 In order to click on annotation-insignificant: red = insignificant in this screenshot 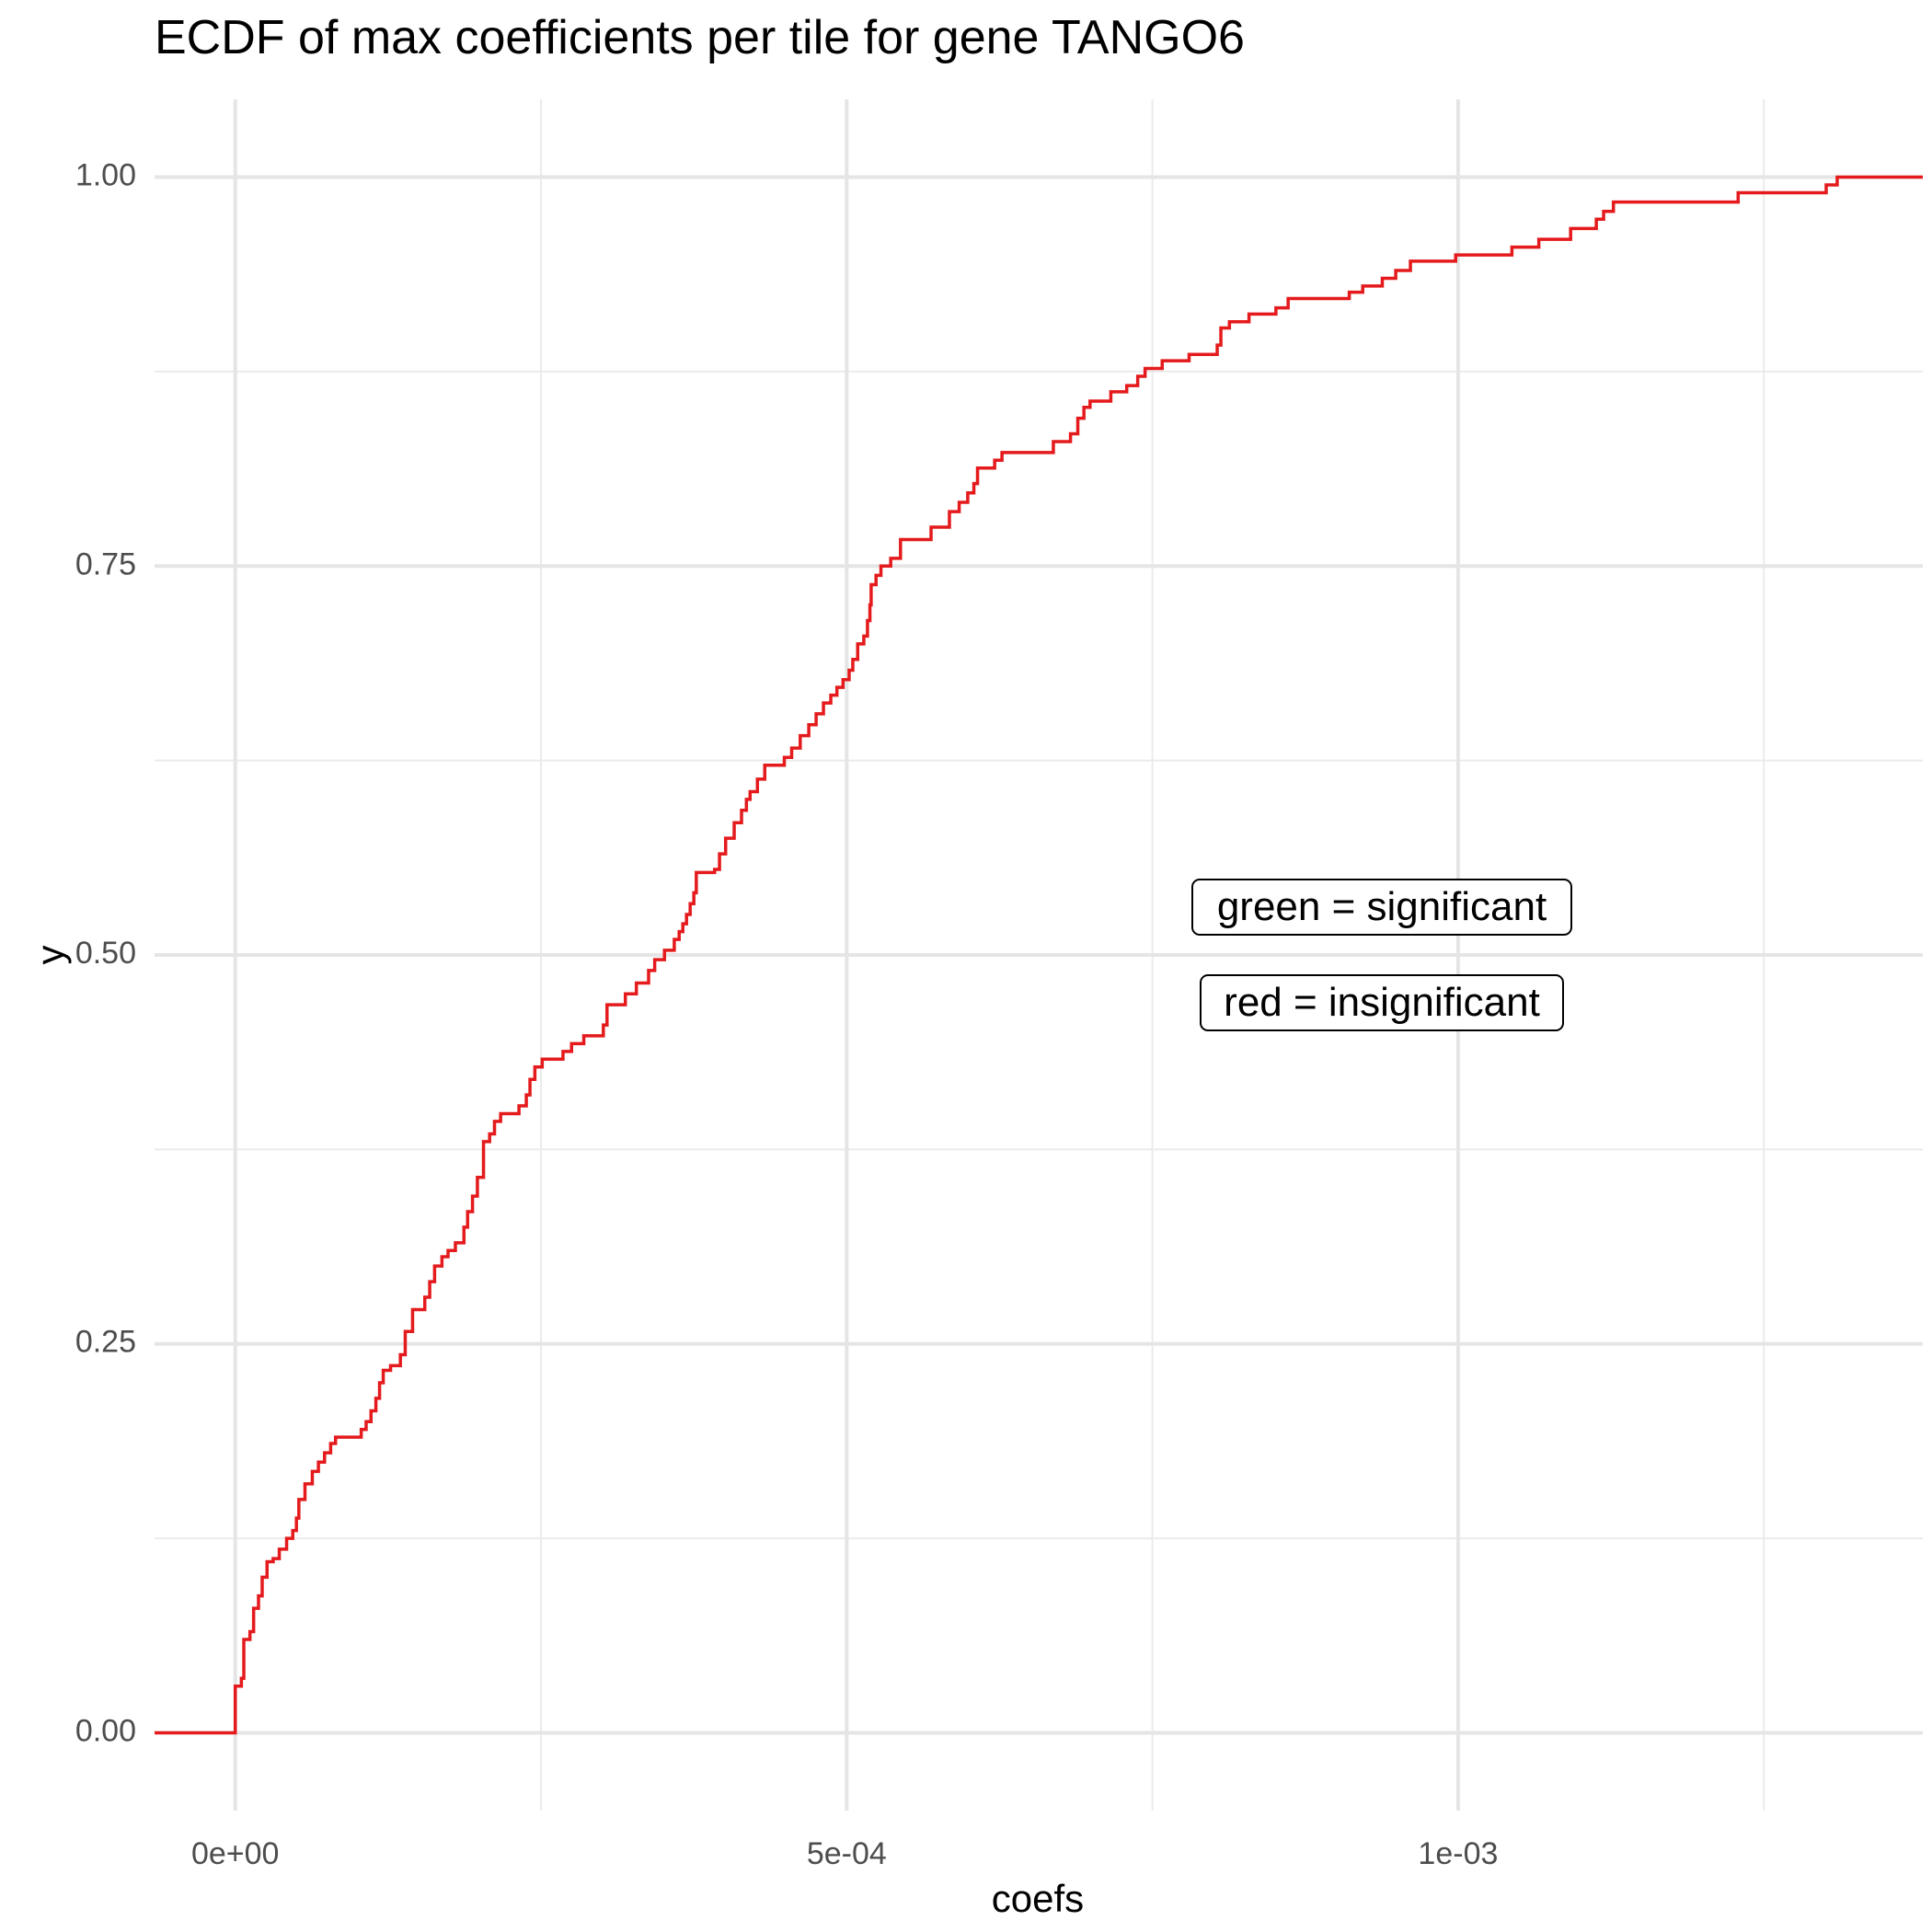, I will do `click(1382, 1002)`.